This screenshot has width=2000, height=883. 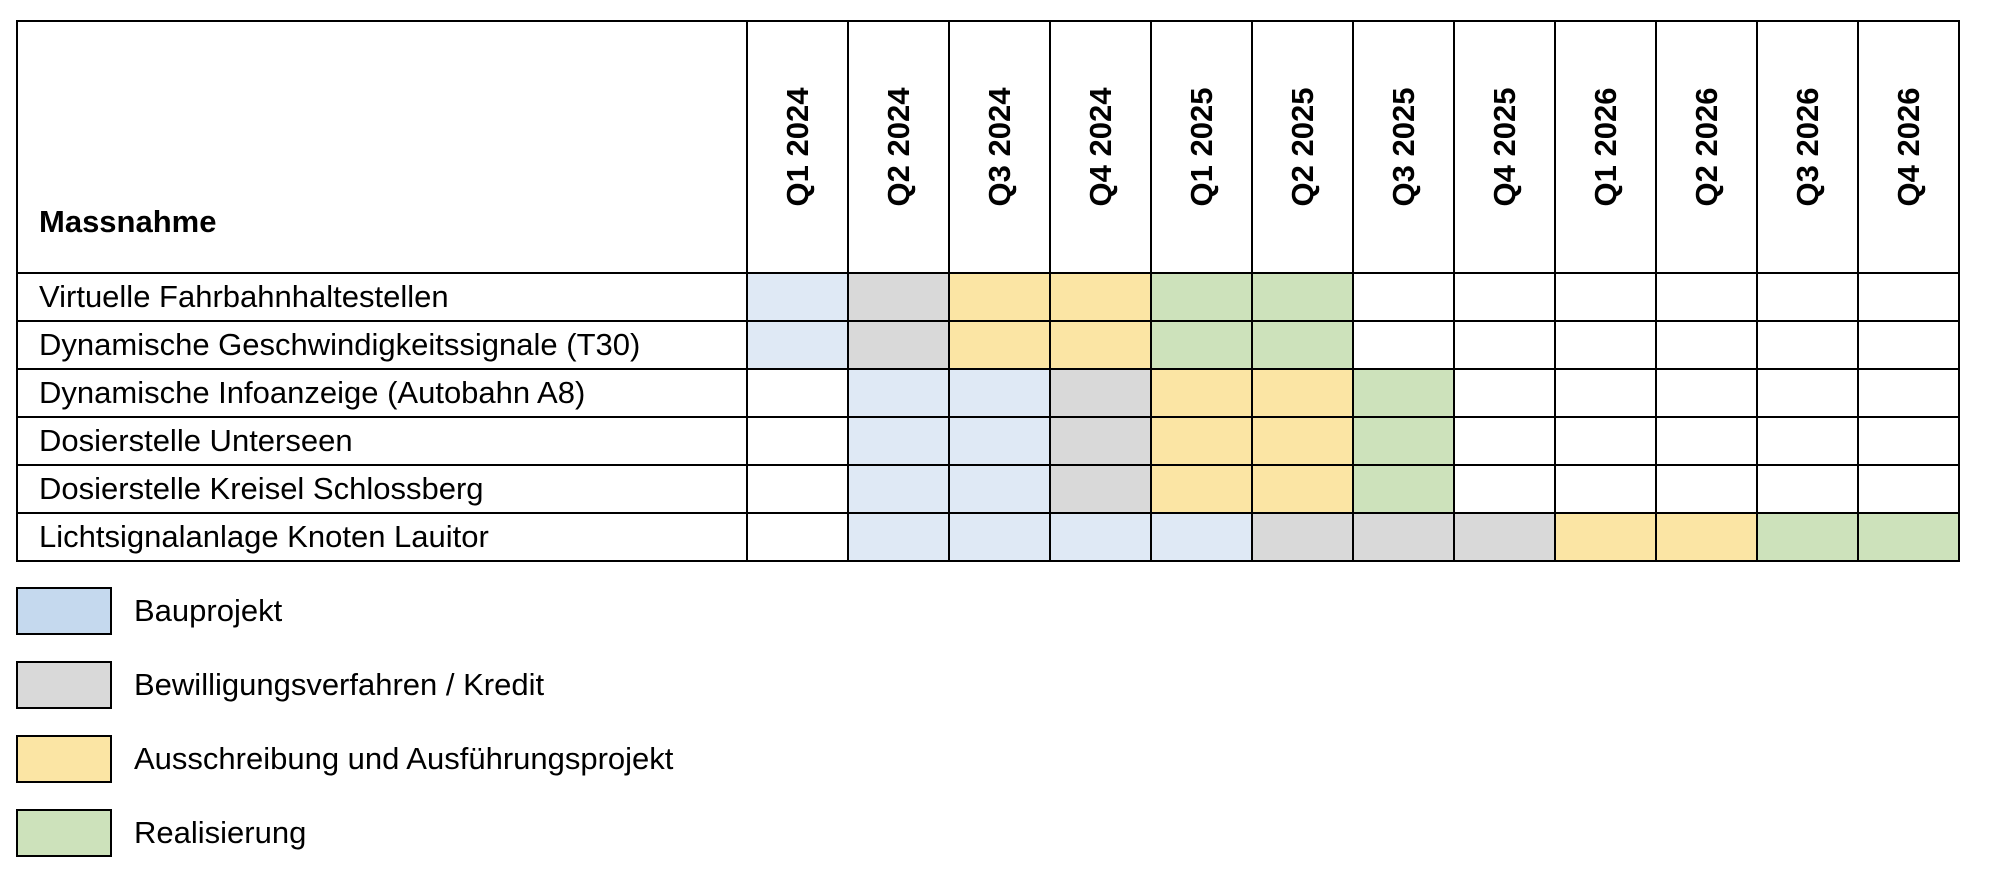 What do you see at coordinates (898, 147) in the screenshot?
I see `quarter-label: Q2 2024` at bounding box center [898, 147].